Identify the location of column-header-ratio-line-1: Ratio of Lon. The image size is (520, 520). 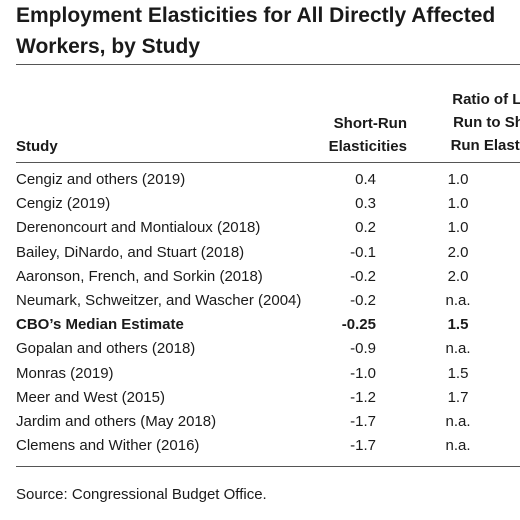
(486, 99).